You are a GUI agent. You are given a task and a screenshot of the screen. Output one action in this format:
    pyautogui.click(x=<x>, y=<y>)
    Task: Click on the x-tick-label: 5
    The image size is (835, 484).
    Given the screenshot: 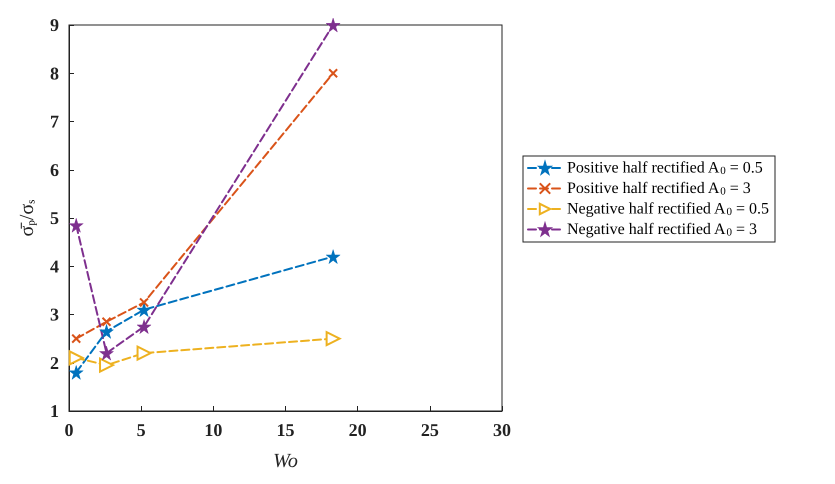 What is the action you would take?
    pyautogui.click(x=141, y=430)
    